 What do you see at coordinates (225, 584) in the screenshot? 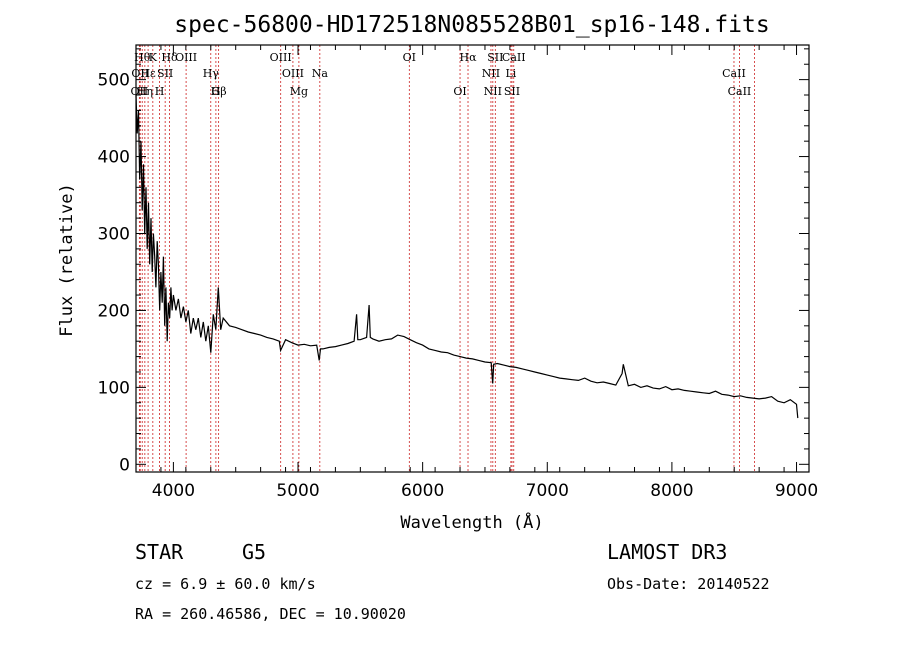
I see `redshift-cz: cz = 6.9 ± 60.0 km/s` at bounding box center [225, 584].